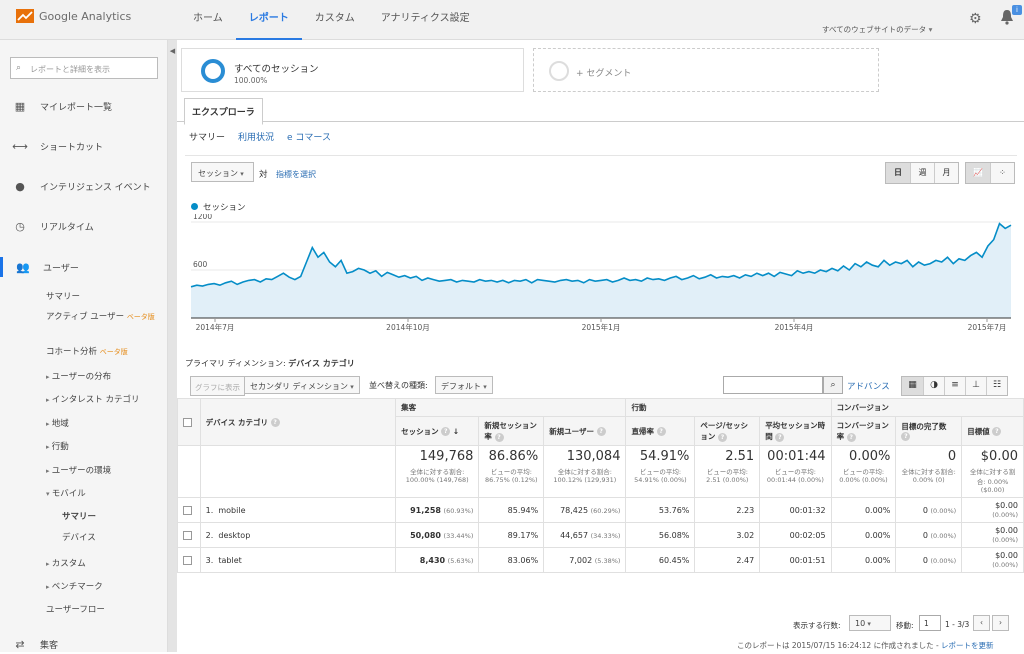  I want to click on segment-all-sessions: すべてのセッション 100.00%, so click(352, 70).